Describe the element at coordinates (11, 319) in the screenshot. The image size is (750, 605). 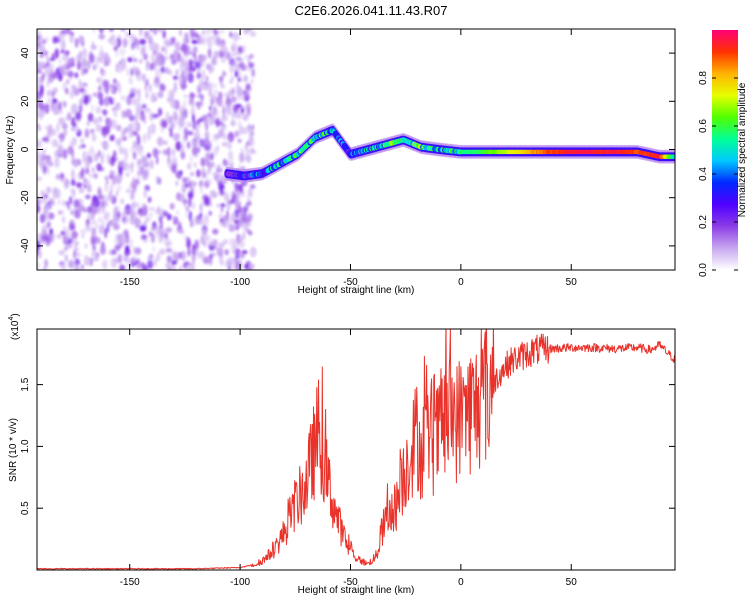
I see `snr-multiplier-exp: 4` at that location.